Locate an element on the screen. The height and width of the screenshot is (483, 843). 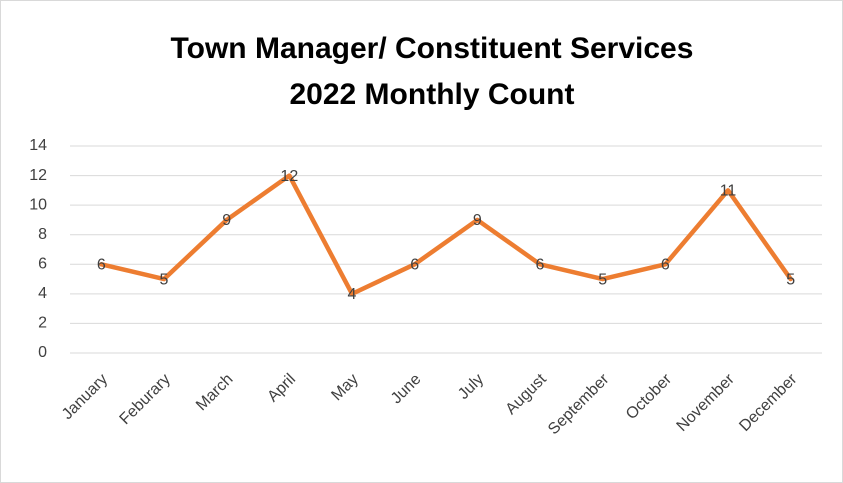
y-tick-label: 4 is located at coordinates (42, 293).